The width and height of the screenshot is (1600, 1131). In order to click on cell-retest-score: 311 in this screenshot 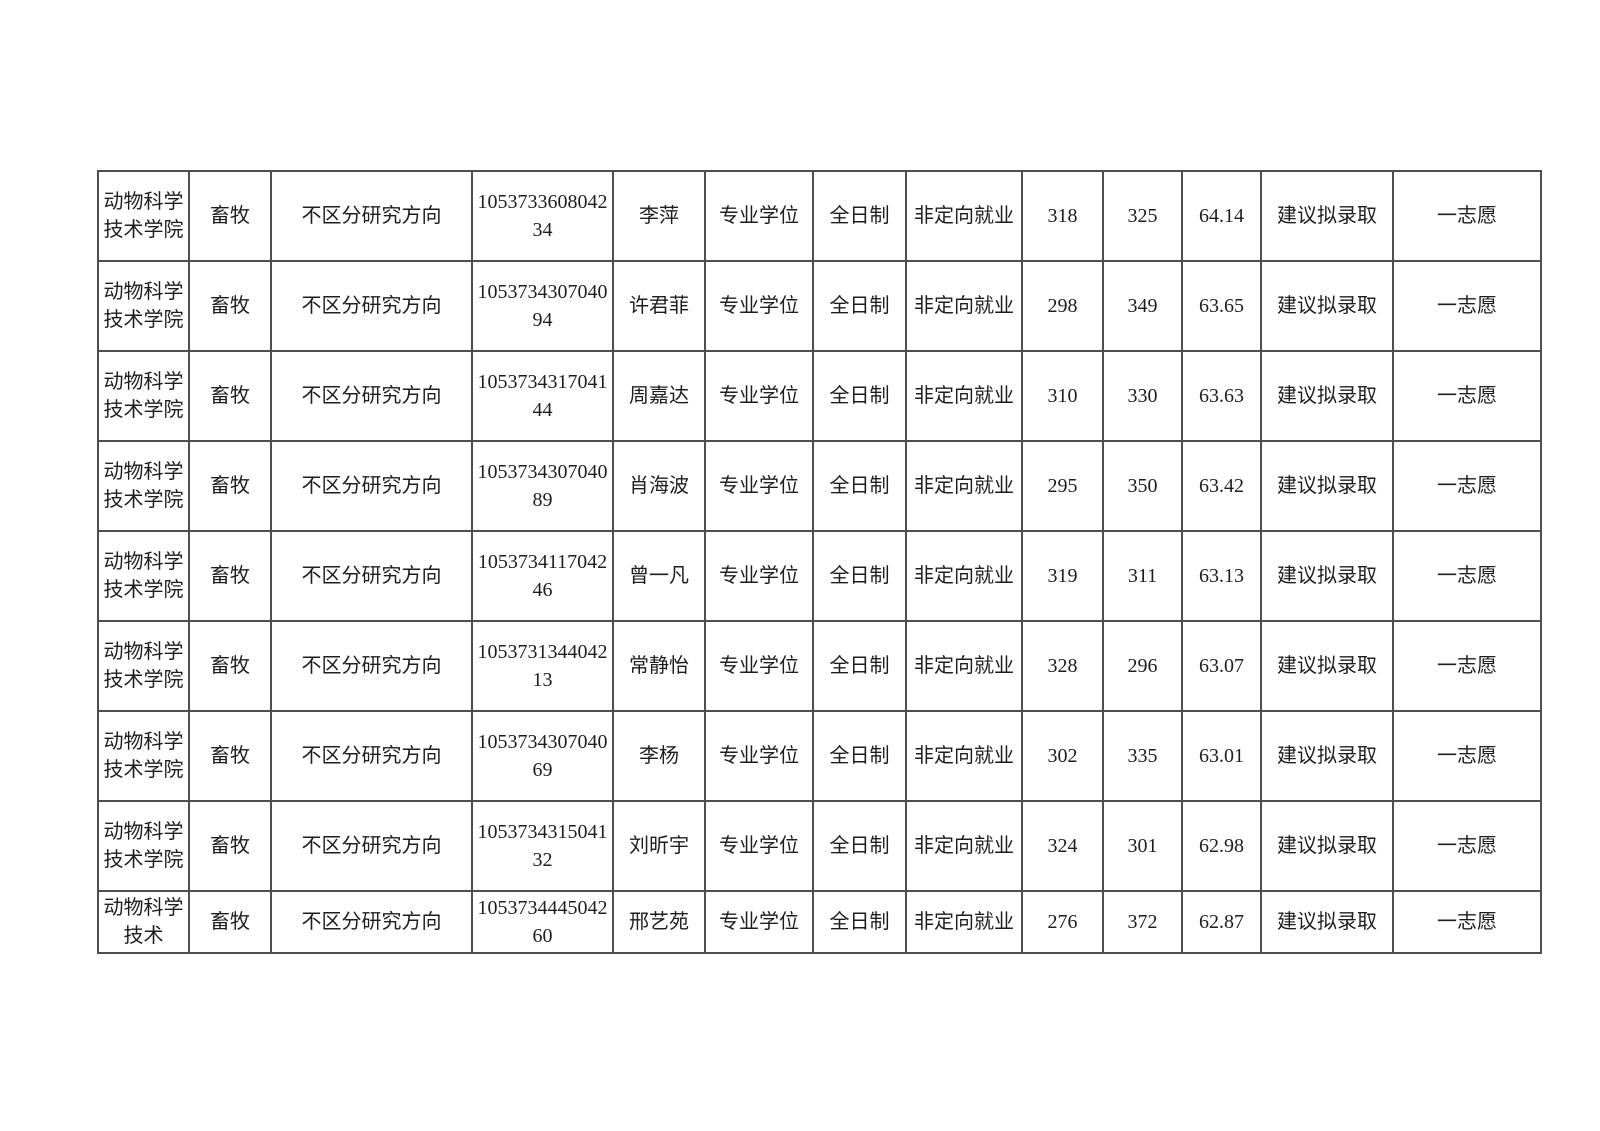, I will do `click(1142, 576)`.